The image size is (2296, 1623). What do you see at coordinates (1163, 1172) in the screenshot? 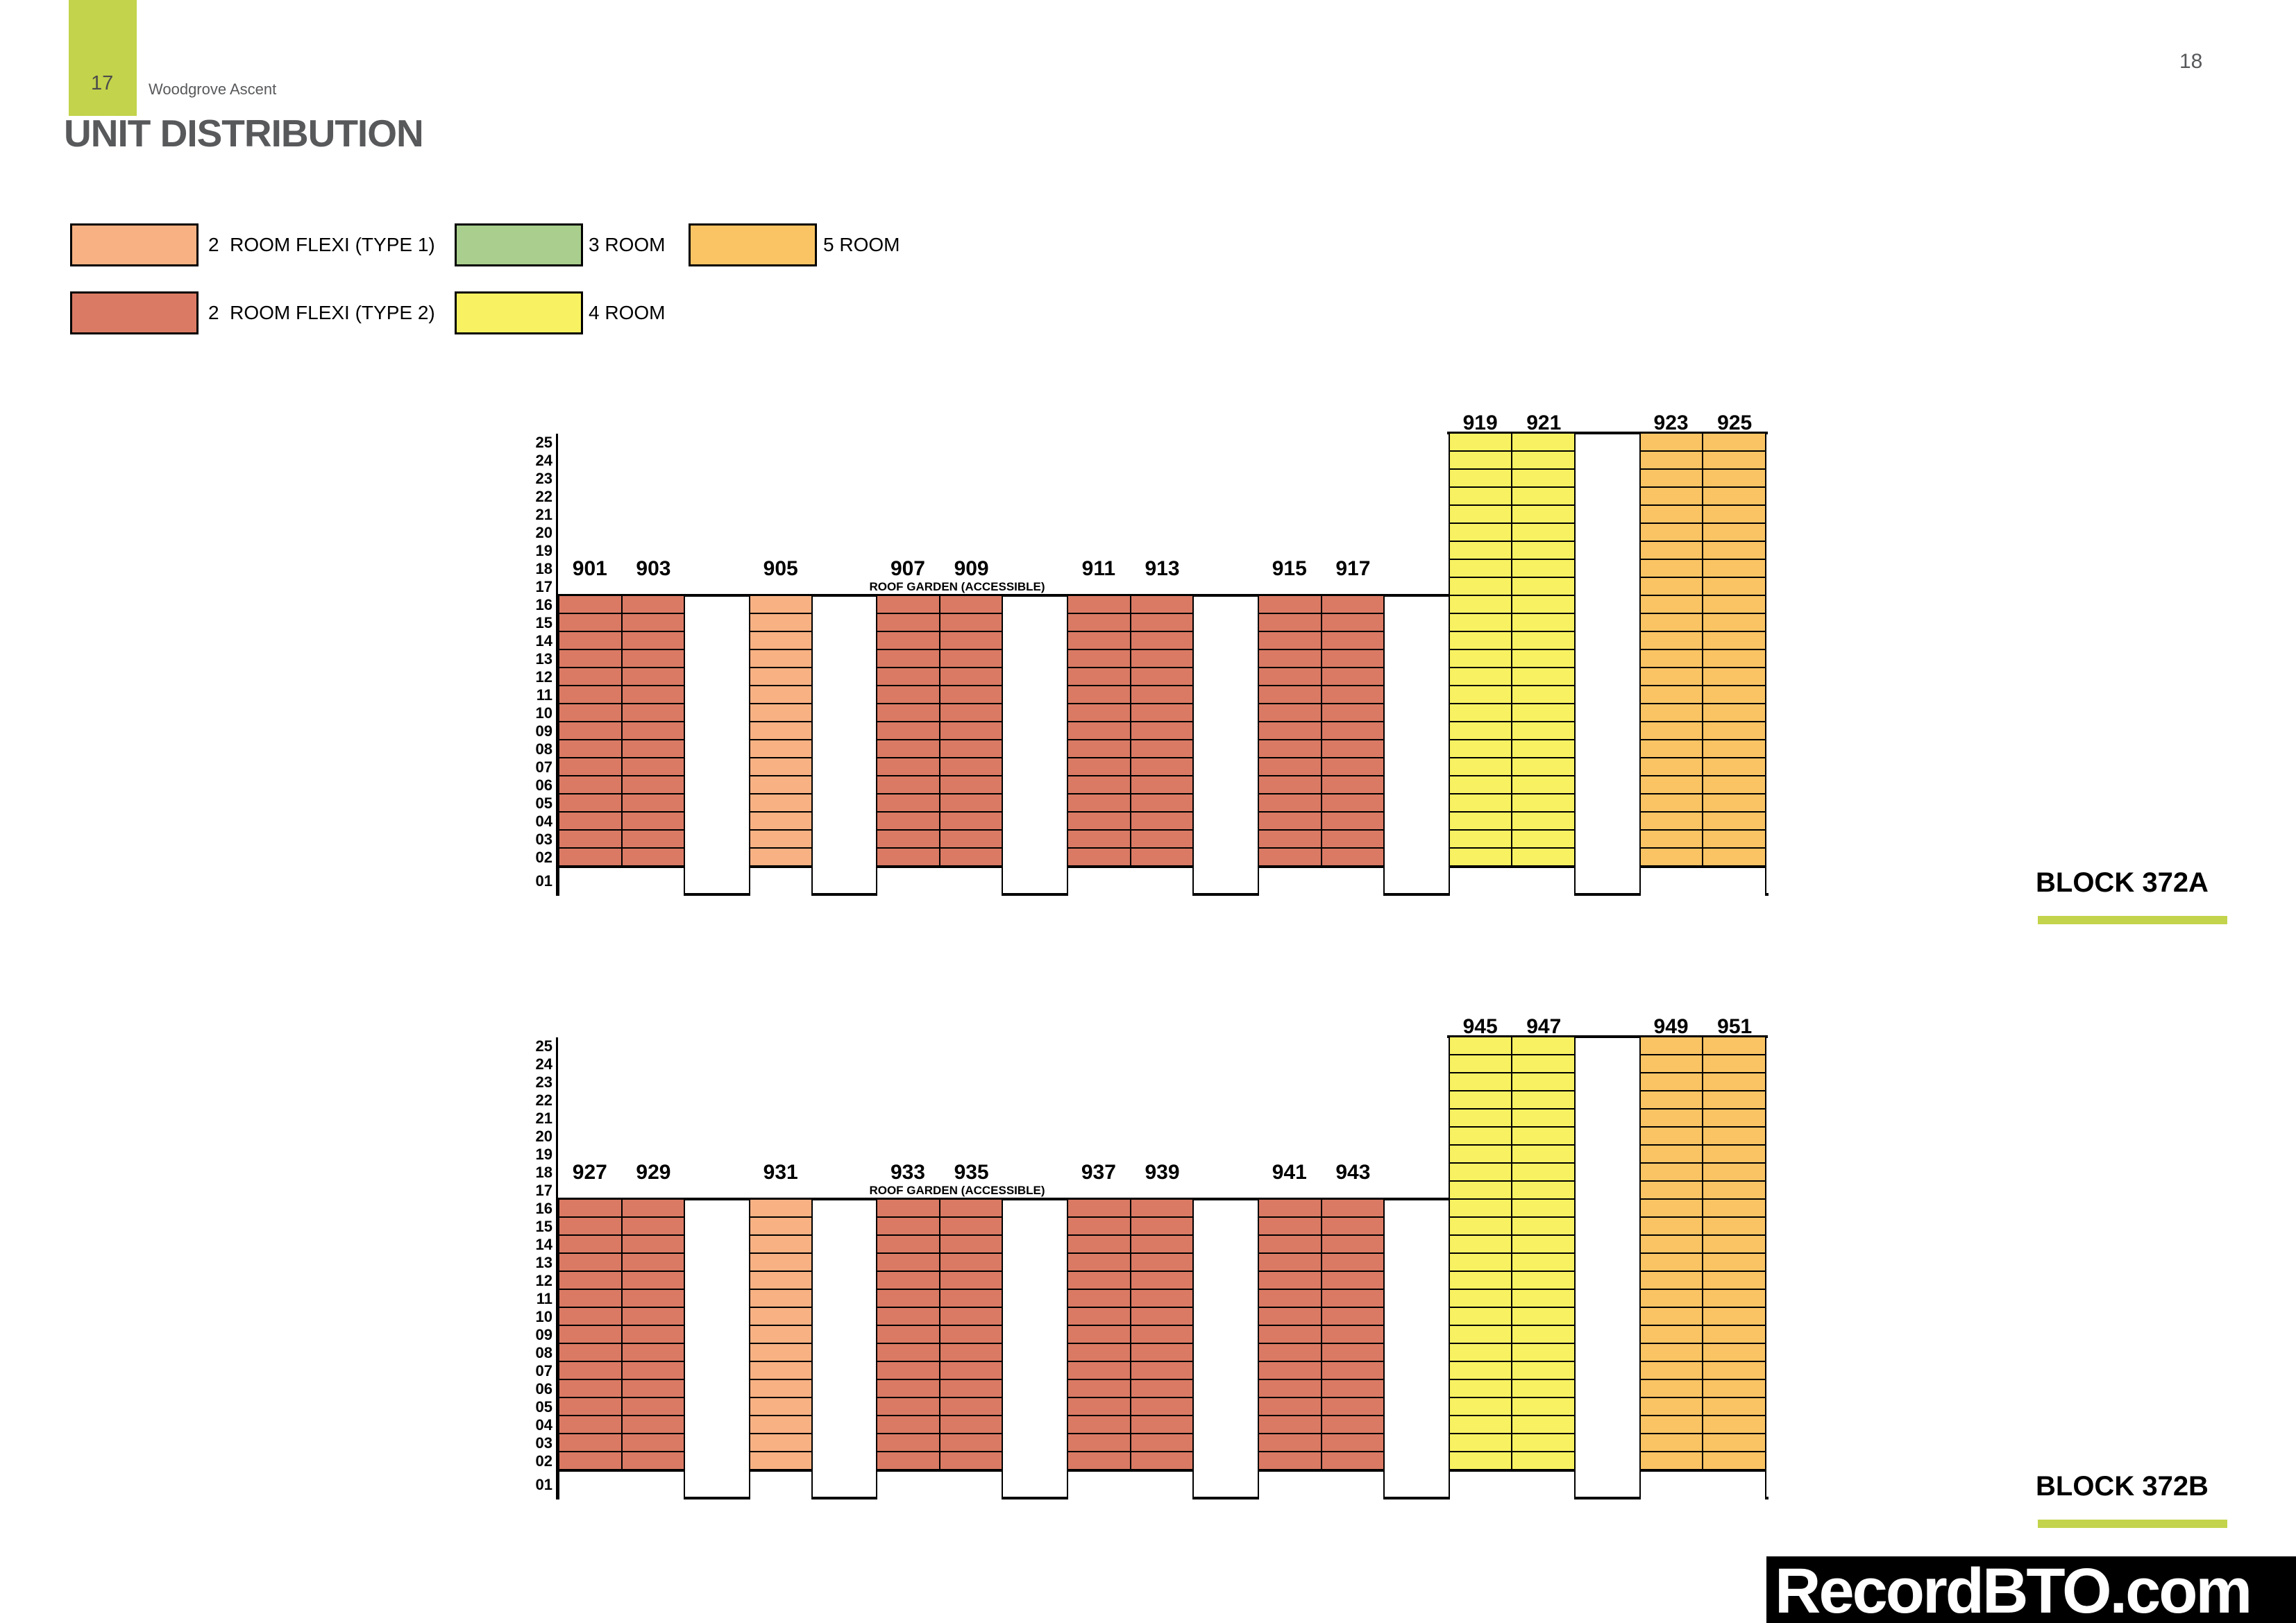
I see `unit-number-939: 939` at bounding box center [1163, 1172].